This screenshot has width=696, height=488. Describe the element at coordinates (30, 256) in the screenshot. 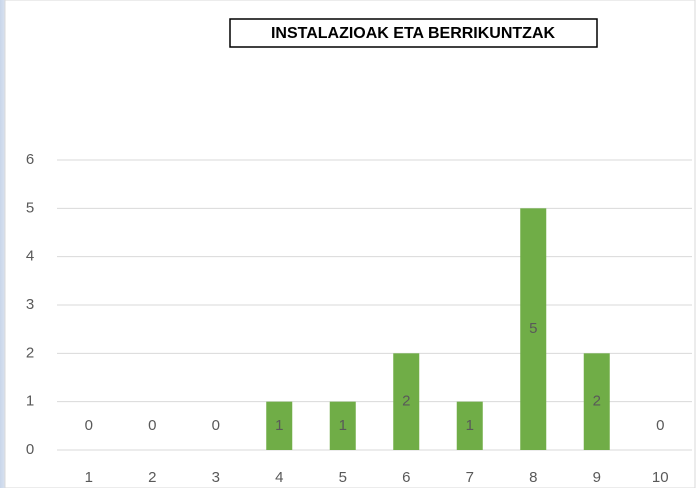

I see `y-tick-label: 4` at that location.